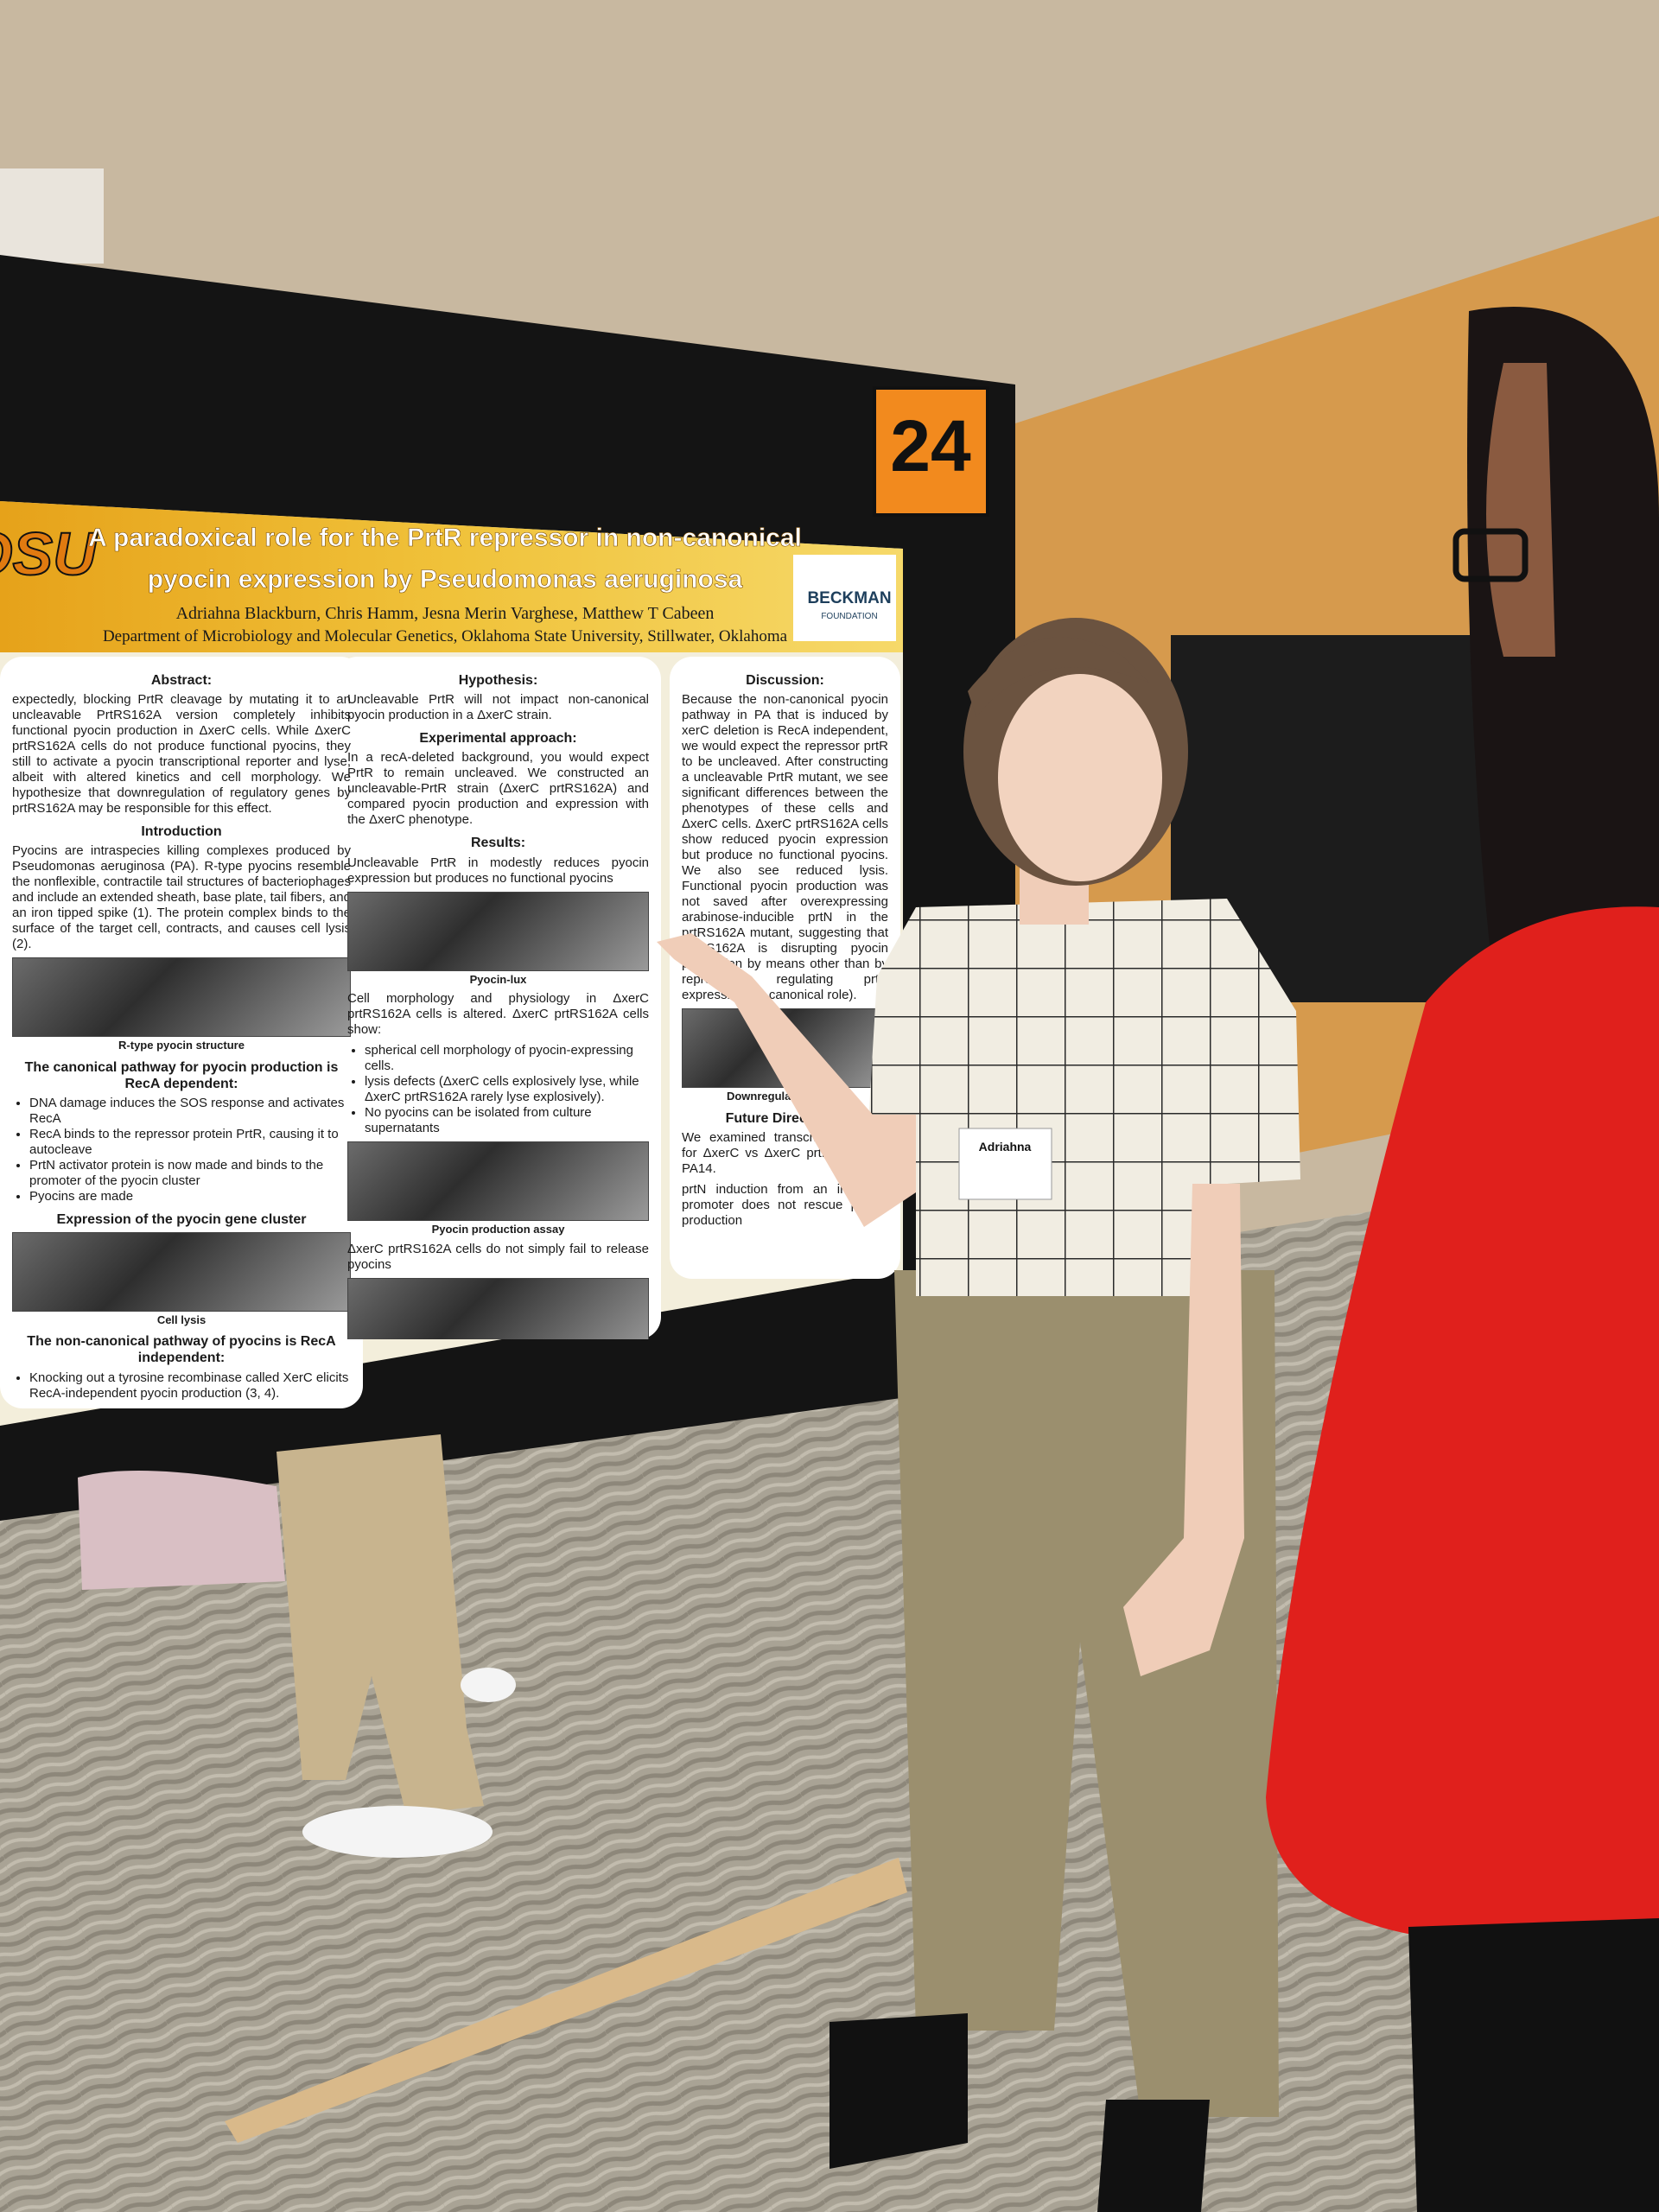 This screenshot has height=2212, width=1659. I want to click on section-heading: Results:, so click(498, 843).